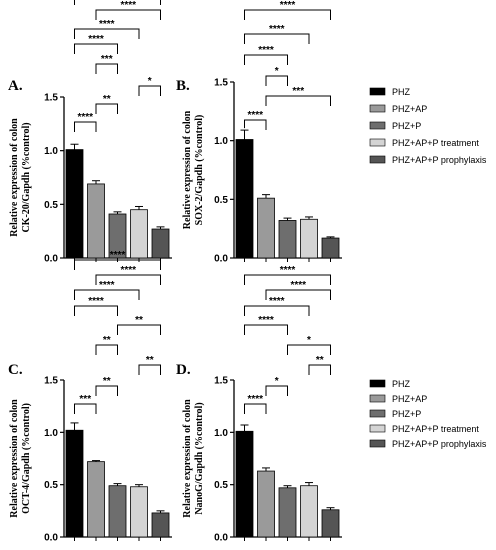 The height and width of the screenshot is (550, 496). What do you see at coordinates (15, 370) in the screenshot?
I see `panel-letter: C.` at bounding box center [15, 370].